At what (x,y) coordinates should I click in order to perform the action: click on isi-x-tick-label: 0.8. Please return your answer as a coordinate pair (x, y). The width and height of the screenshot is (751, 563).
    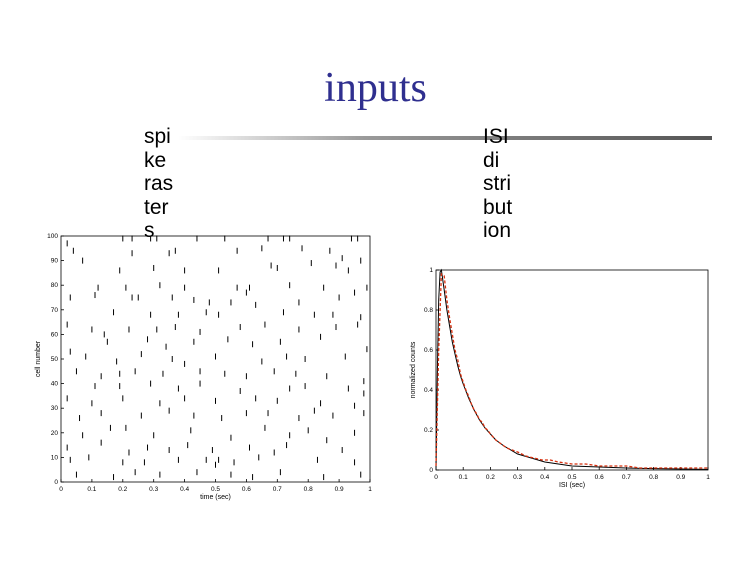
    Looking at the image, I should click on (653, 477).